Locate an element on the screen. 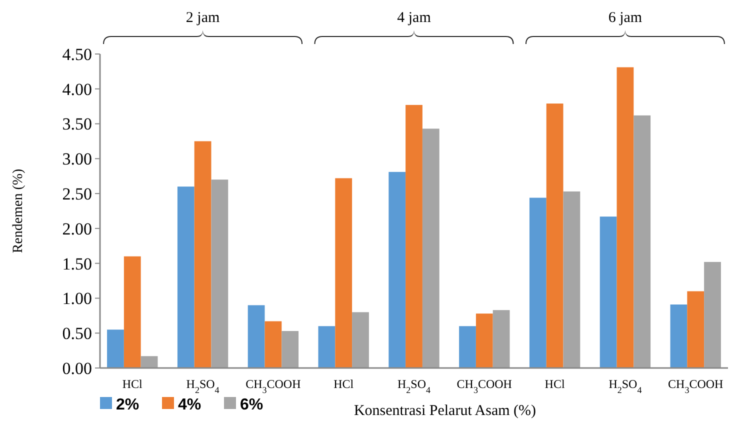  x-axis-title: Konsentrasi Pelarut Asam (%) is located at coordinates (445, 411).